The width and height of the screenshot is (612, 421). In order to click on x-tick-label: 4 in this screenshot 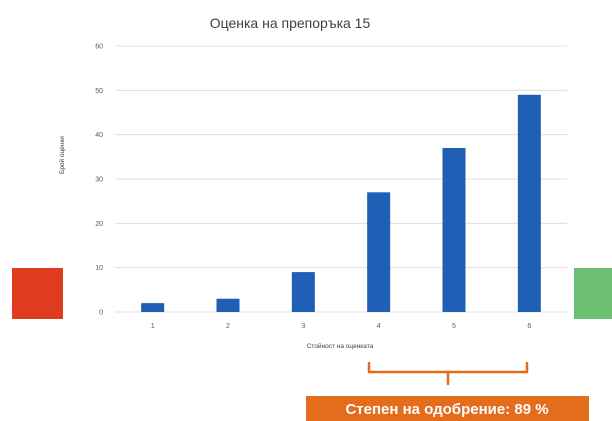, I will do `click(379, 326)`.